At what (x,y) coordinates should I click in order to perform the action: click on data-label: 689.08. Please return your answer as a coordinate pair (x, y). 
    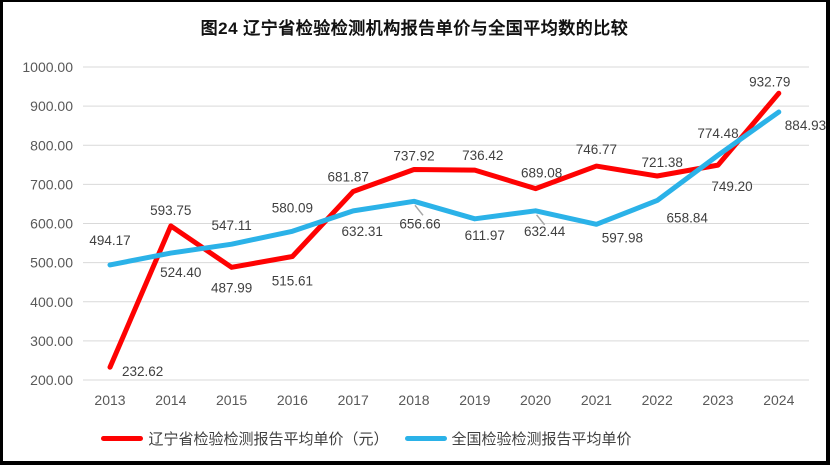
    Looking at the image, I should click on (541, 173).